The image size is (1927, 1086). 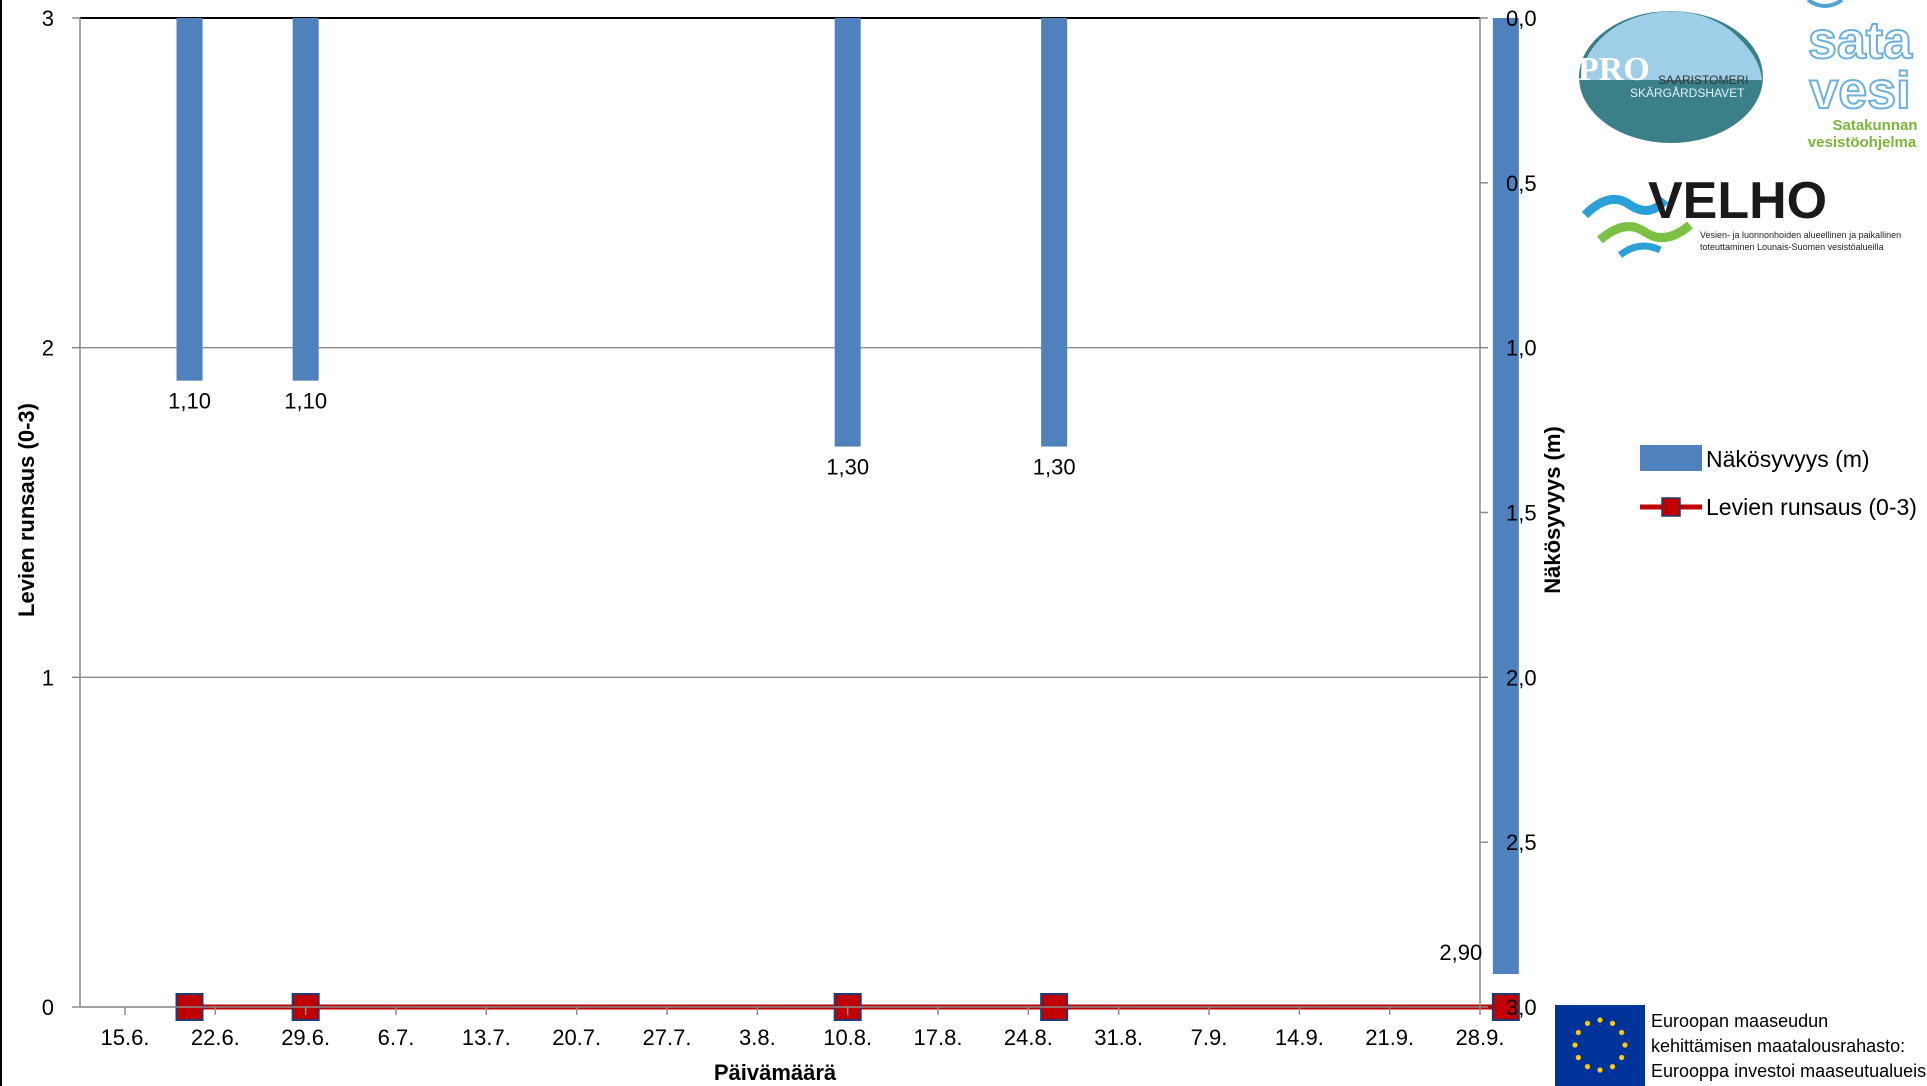 What do you see at coordinates (1521, 1007) in the screenshot?
I see `y-right-tick-label: 3,0` at bounding box center [1521, 1007].